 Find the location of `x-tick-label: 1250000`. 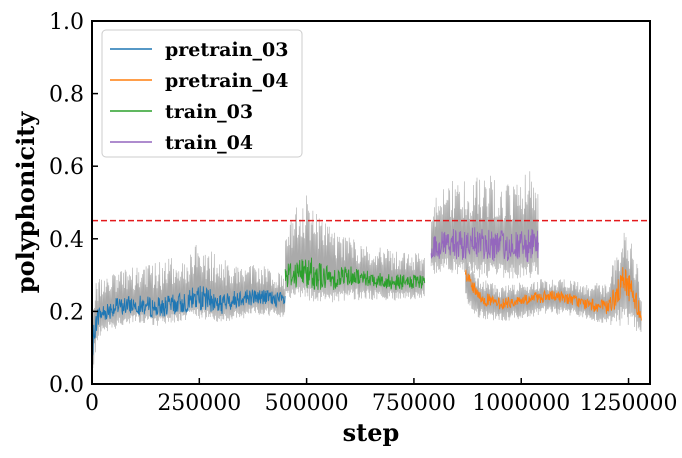

x-tick-label: 1250000 is located at coordinates (629, 403).